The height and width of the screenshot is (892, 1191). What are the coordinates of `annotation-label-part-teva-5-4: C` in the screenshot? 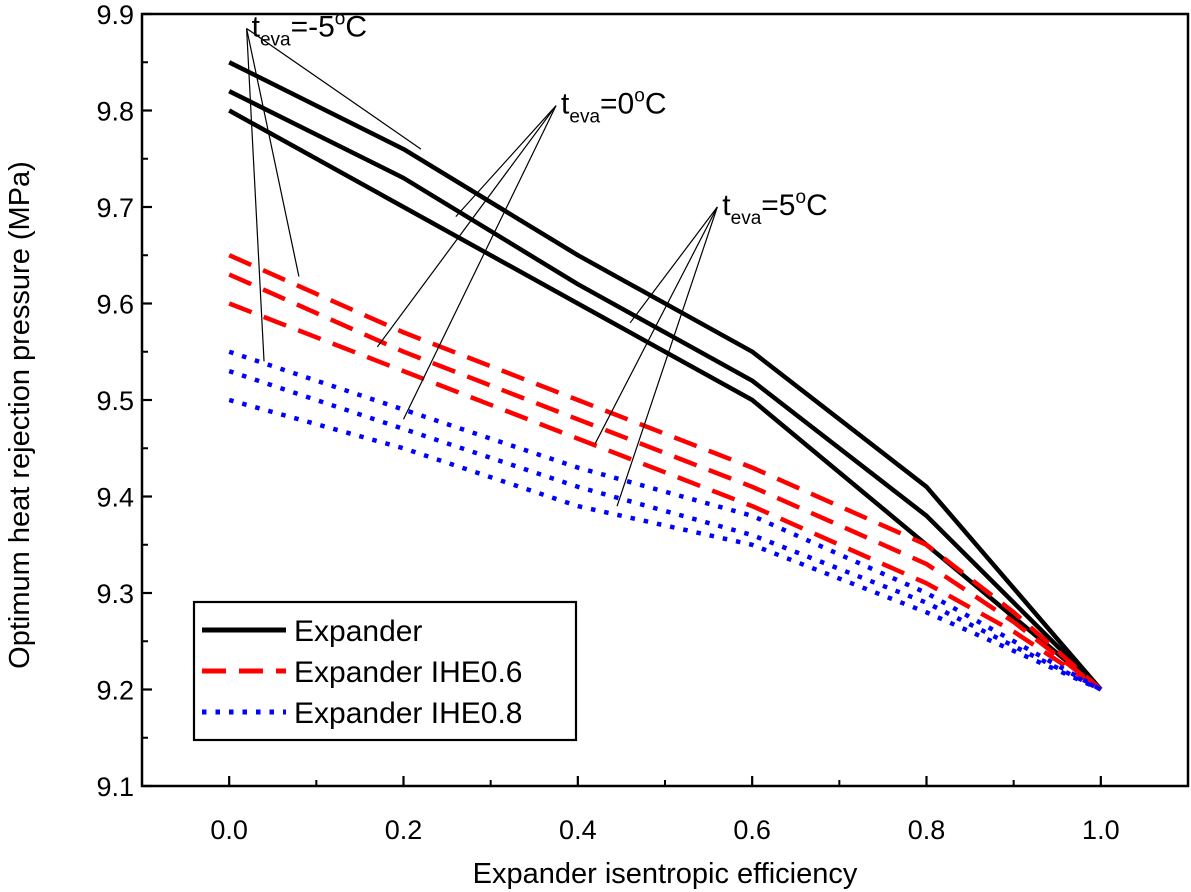 It's located at (817, 205).